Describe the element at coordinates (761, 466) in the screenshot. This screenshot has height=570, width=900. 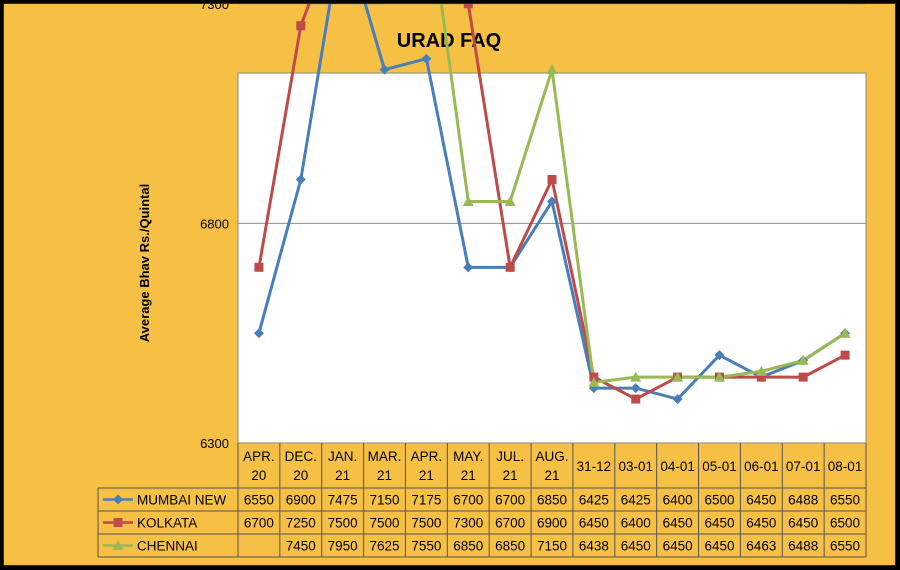
I see `x-category-label: 06-01` at that location.